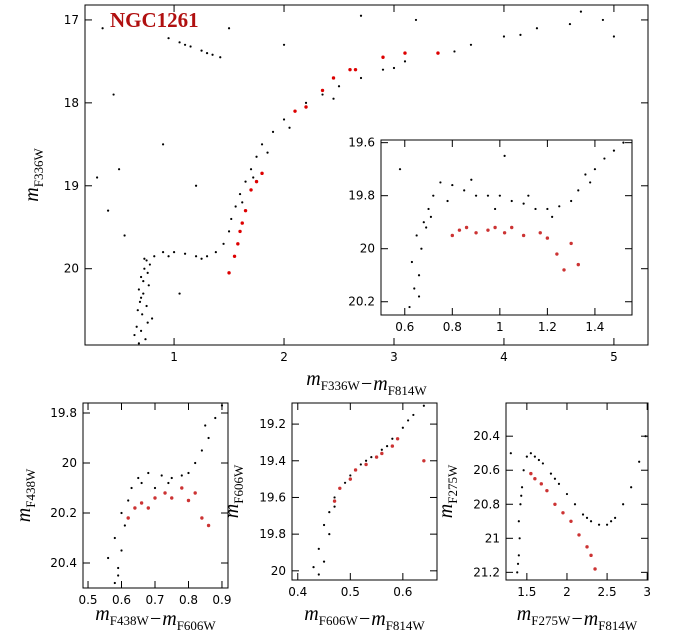 The image size is (676, 633). I want to click on x-tick-label: 2.5, so click(607, 592).